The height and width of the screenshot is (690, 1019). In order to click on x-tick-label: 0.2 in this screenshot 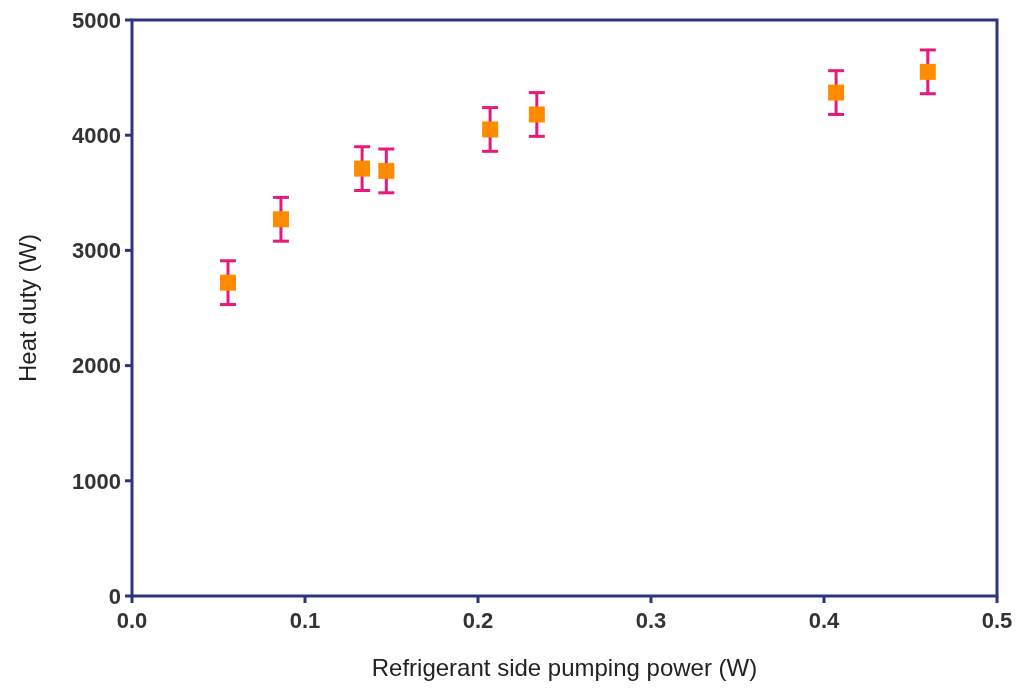, I will do `click(478, 620)`.